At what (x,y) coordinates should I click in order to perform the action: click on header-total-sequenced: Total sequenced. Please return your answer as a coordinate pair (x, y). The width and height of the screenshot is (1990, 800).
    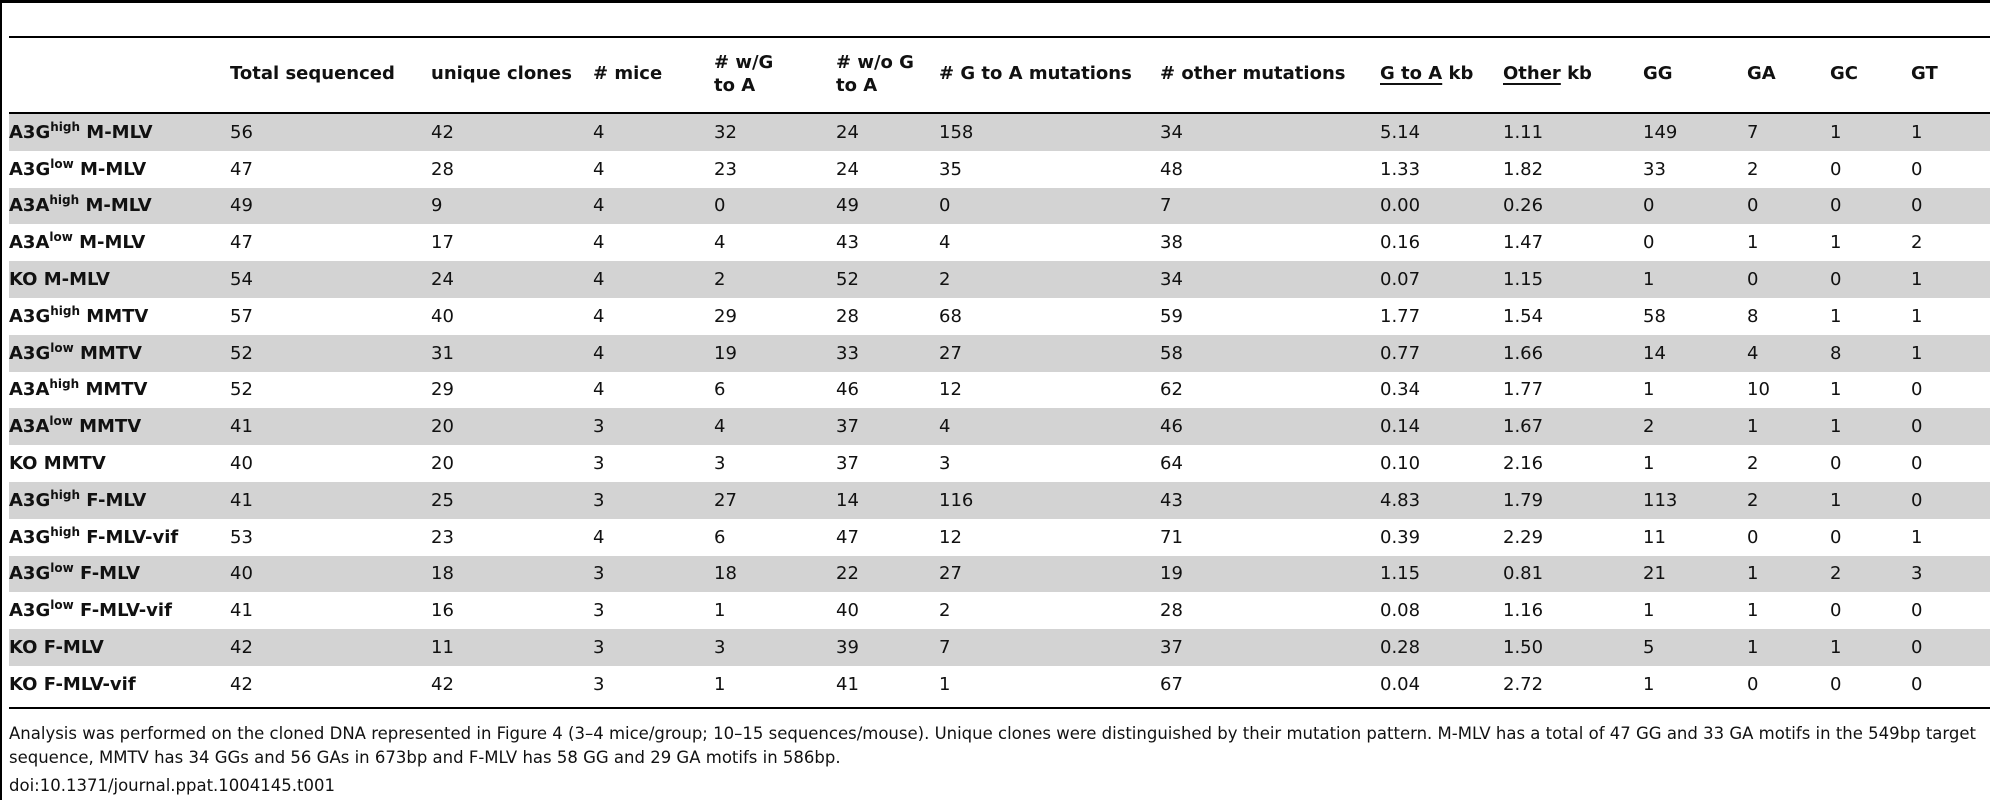
    Looking at the image, I should click on (312, 73).